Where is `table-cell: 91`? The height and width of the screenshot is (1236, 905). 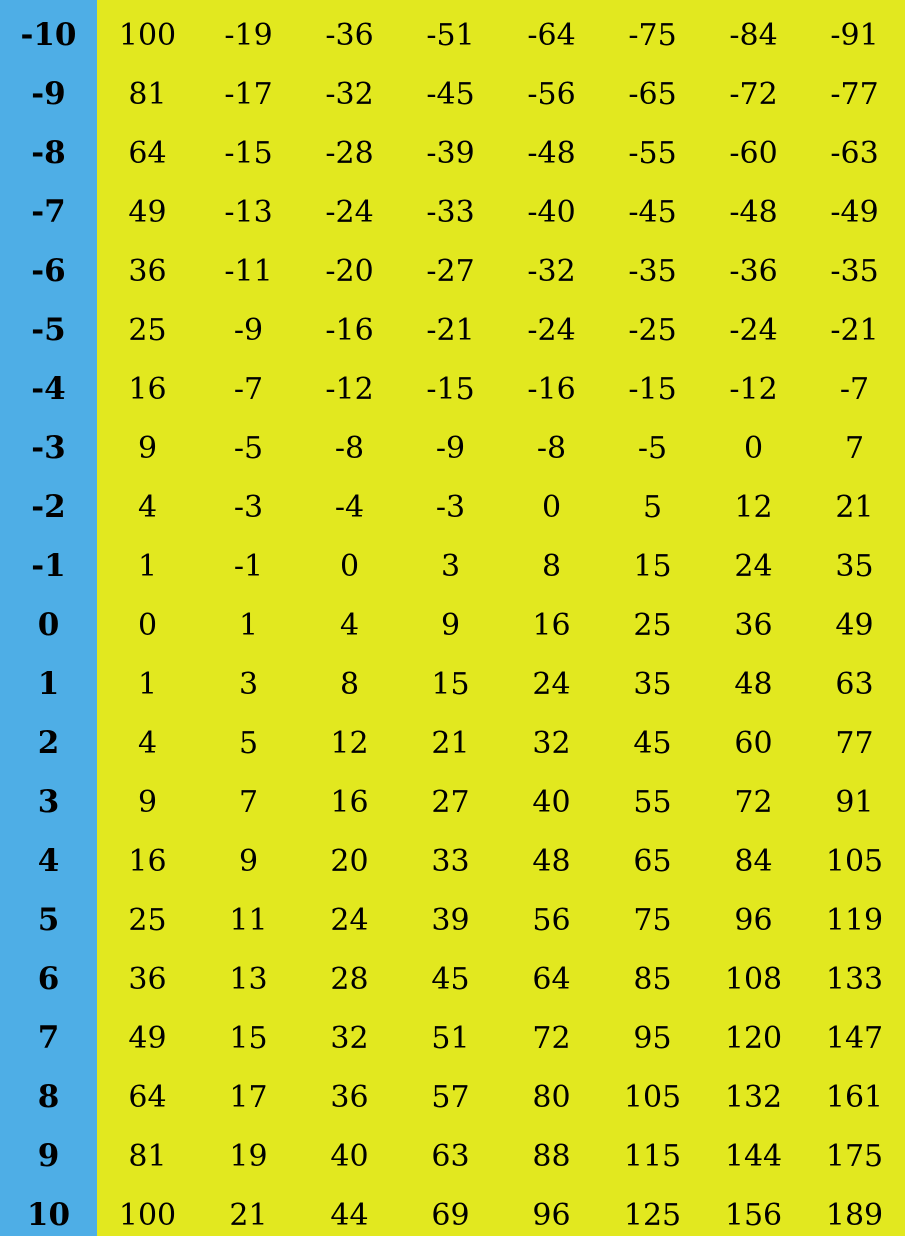
table-cell: 91 is located at coordinates (854, 802).